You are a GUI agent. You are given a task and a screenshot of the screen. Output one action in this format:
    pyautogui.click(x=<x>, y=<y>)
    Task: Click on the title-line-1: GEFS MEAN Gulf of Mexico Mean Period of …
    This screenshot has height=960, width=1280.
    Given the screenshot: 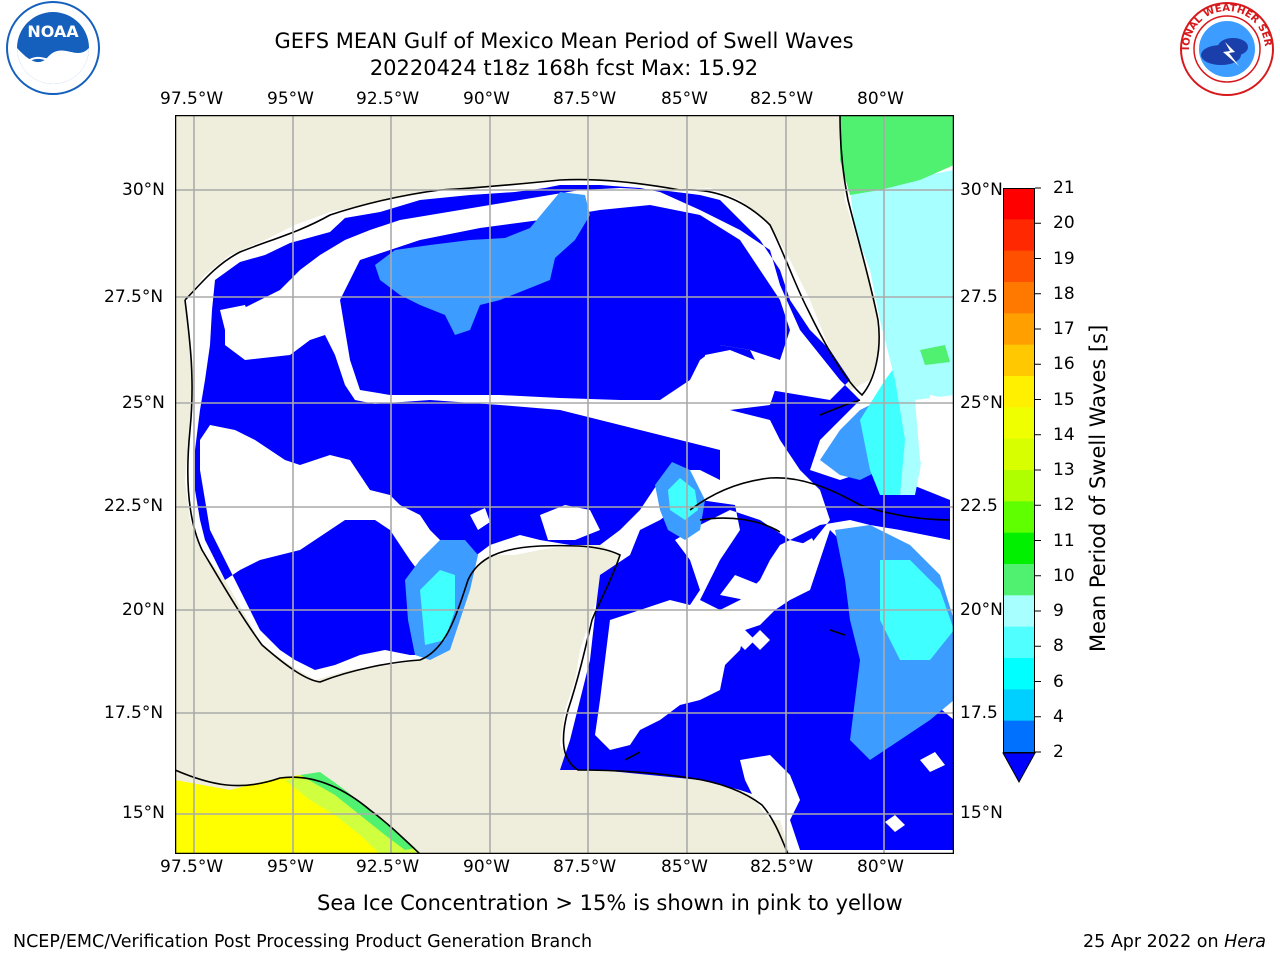 What is the action you would take?
    pyautogui.click(x=564, y=41)
    